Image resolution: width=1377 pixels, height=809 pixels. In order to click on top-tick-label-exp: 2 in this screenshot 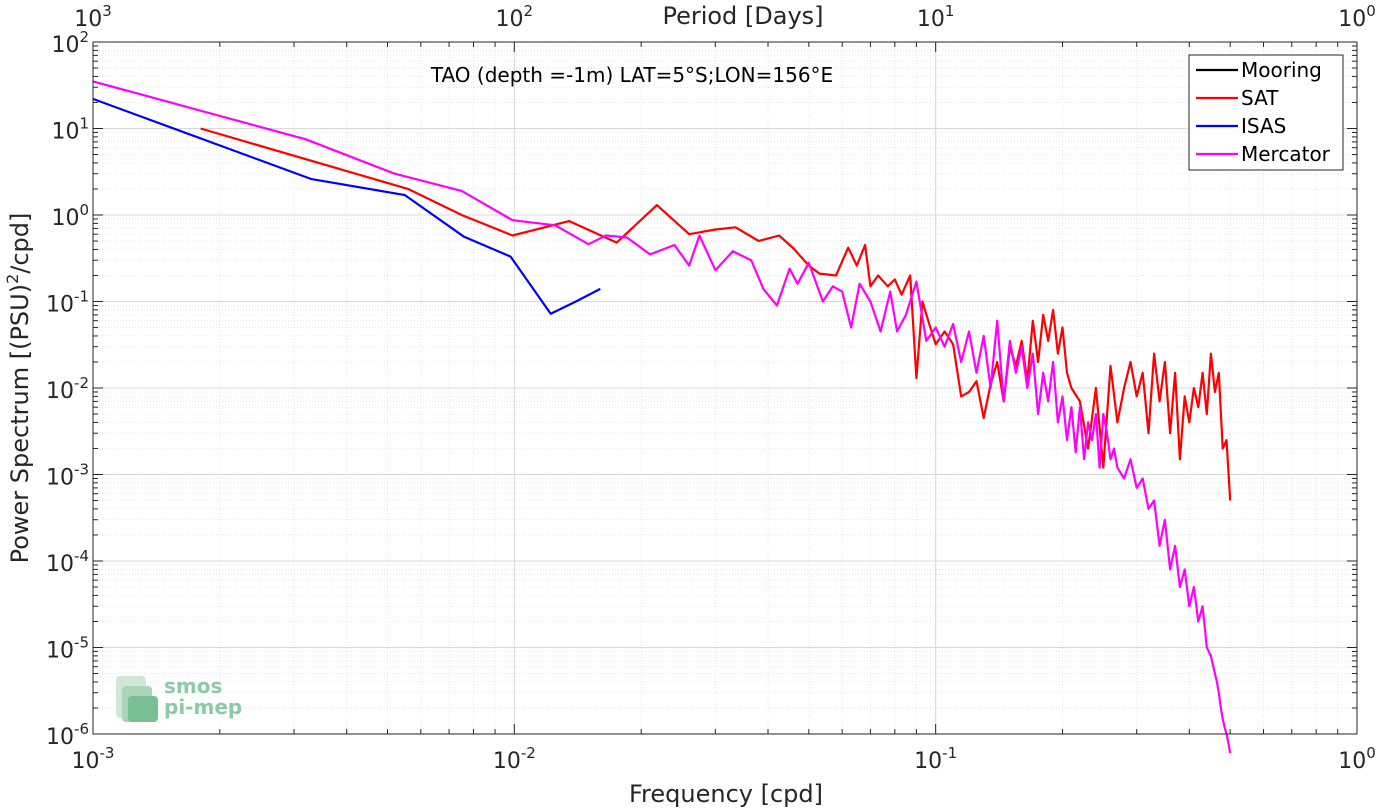, I will do `click(529, 11)`.